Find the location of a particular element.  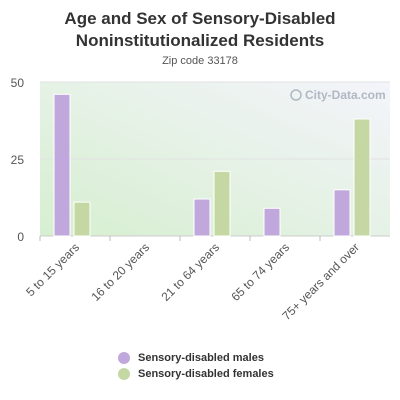

y-tick-label: 25 is located at coordinates (18, 160).